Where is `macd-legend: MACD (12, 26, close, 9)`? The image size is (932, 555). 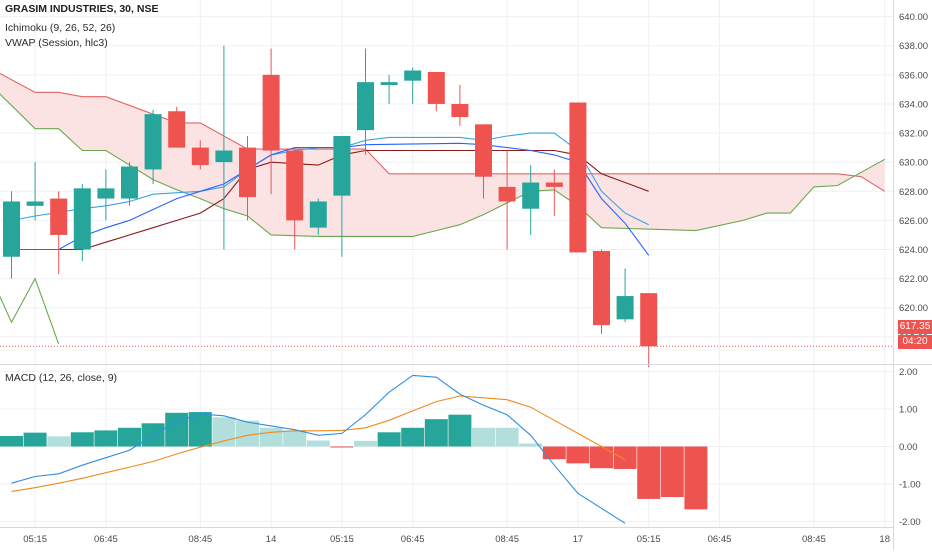 macd-legend: MACD (12, 26, close, 9) is located at coordinates (61, 378).